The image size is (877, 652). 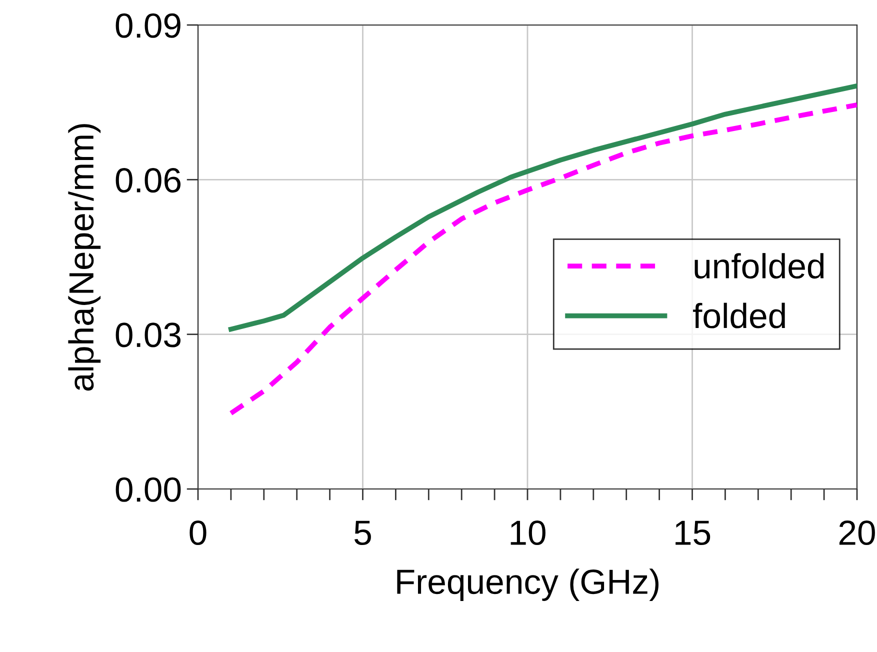 I want to click on x-axis-title: Frequency (GHz), so click(x=527, y=584).